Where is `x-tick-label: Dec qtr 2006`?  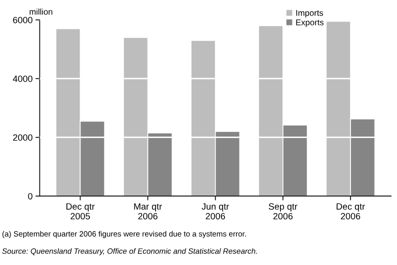
x-tick-label: Dec qtr 2006 is located at coordinates (350, 211).